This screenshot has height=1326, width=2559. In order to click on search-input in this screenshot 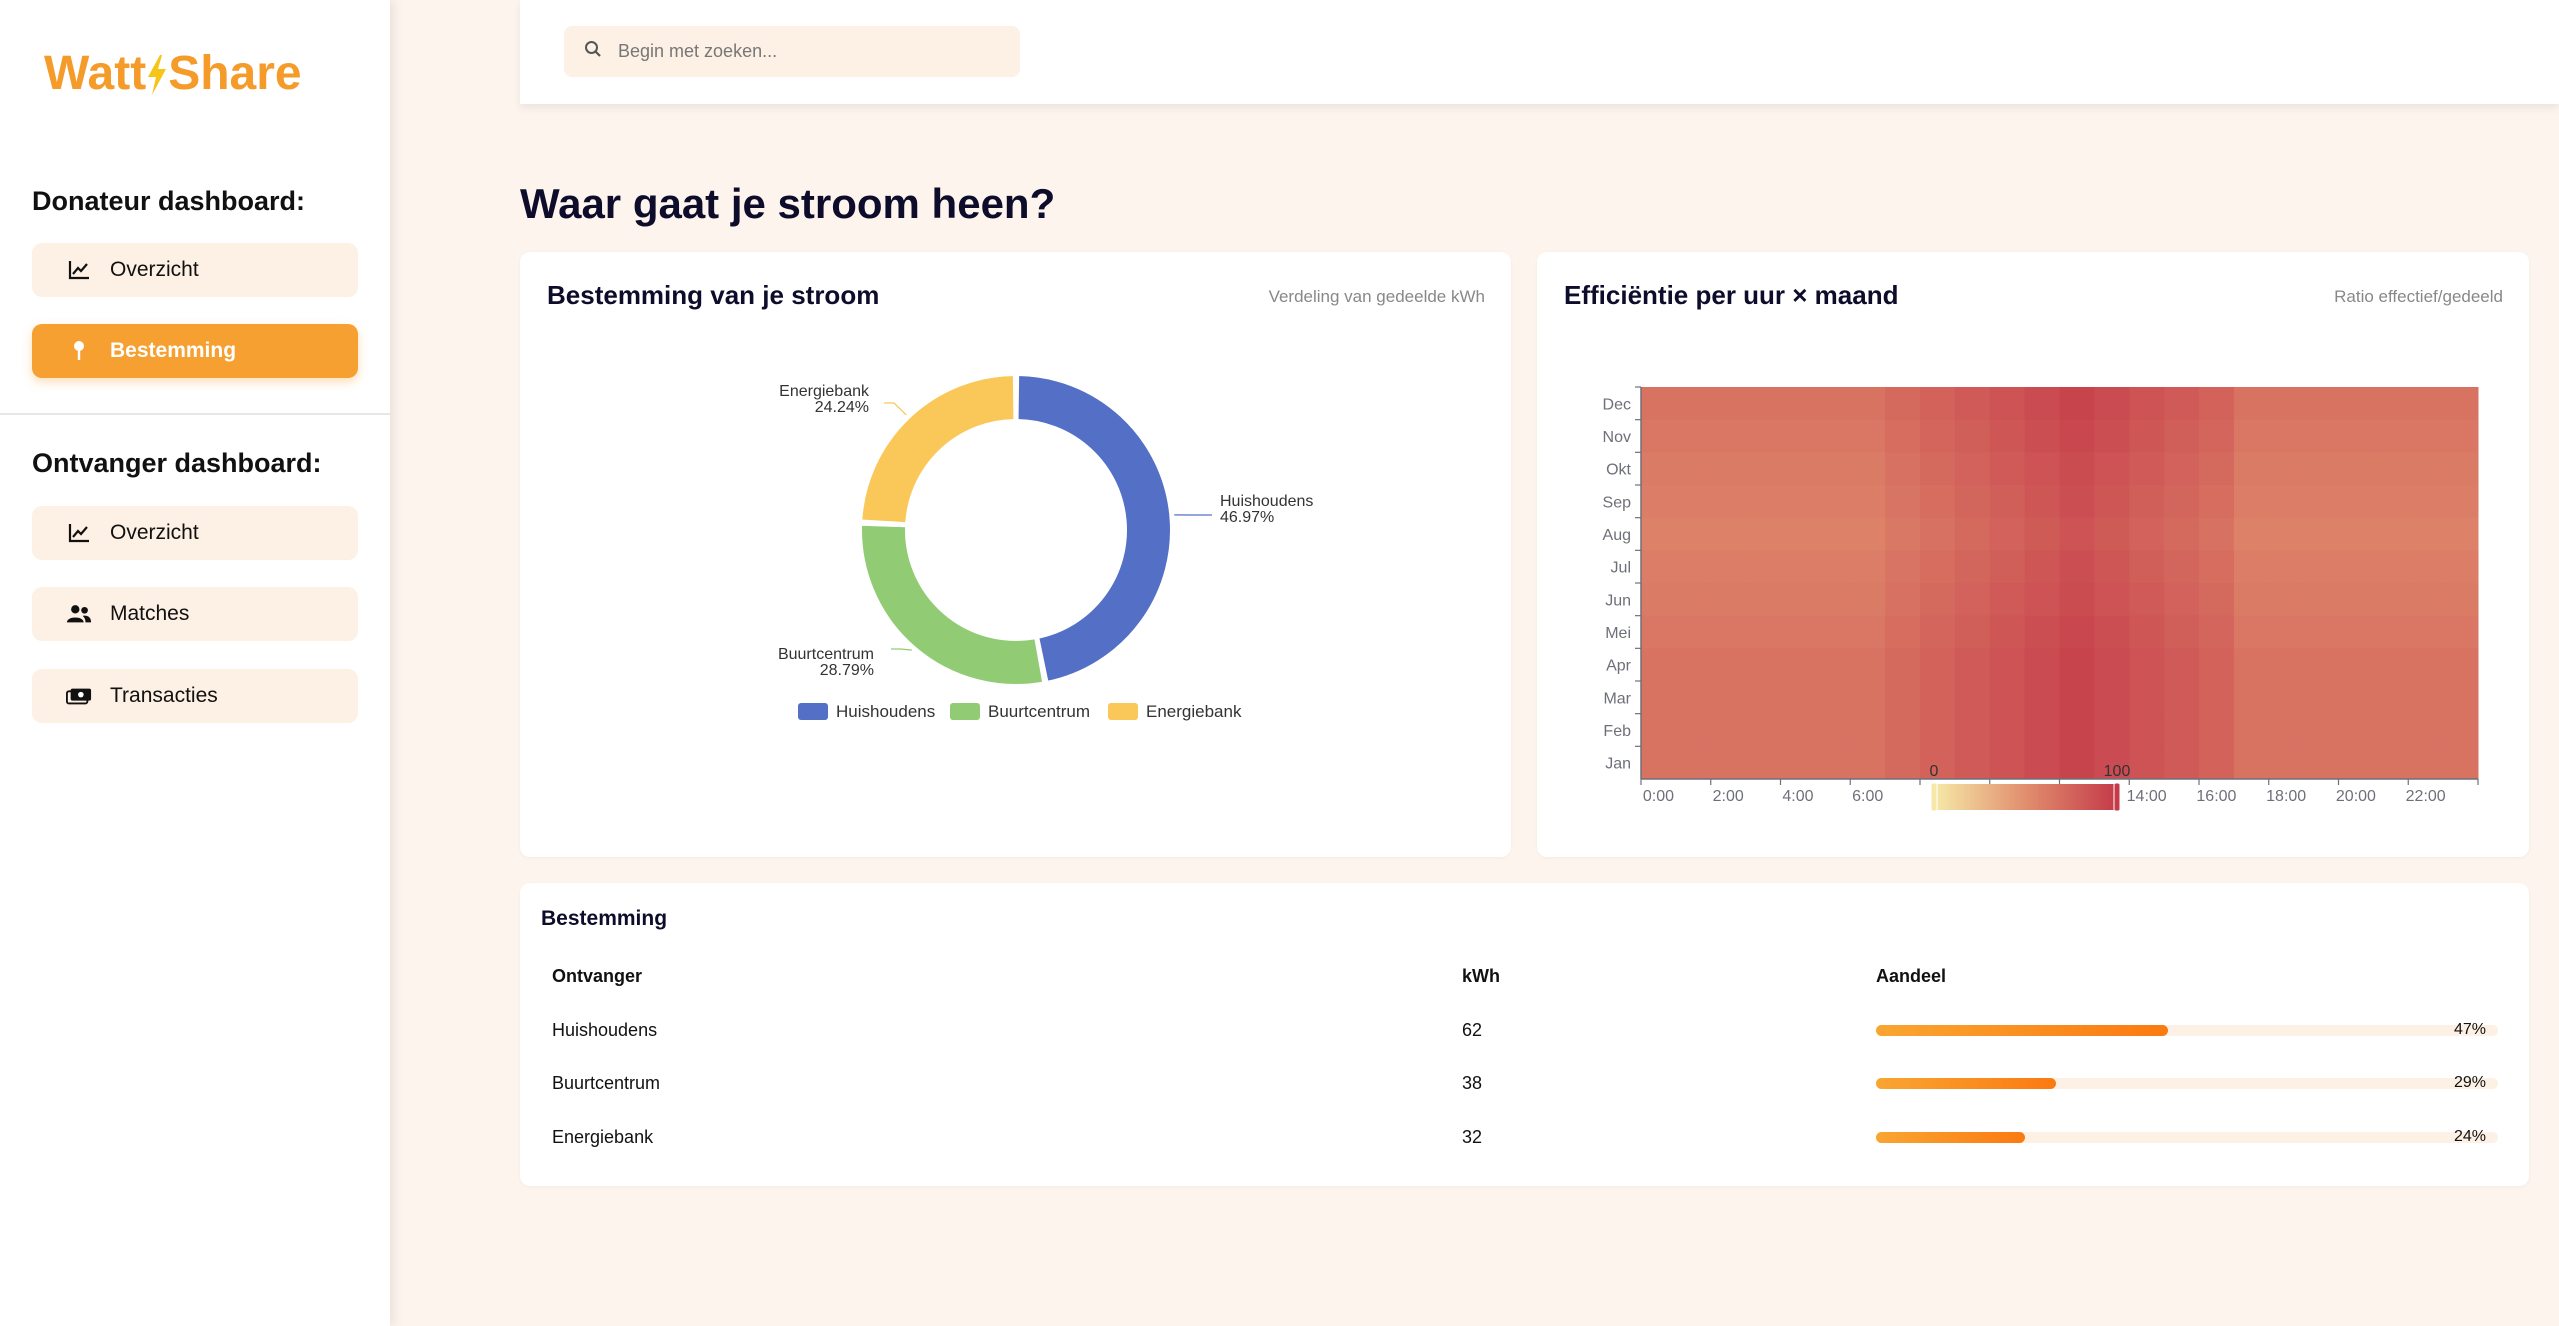, I will do `click(808, 51)`.